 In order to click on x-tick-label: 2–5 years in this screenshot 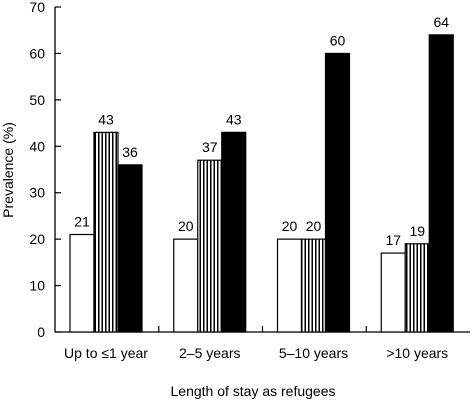, I will do `click(209, 353)`.